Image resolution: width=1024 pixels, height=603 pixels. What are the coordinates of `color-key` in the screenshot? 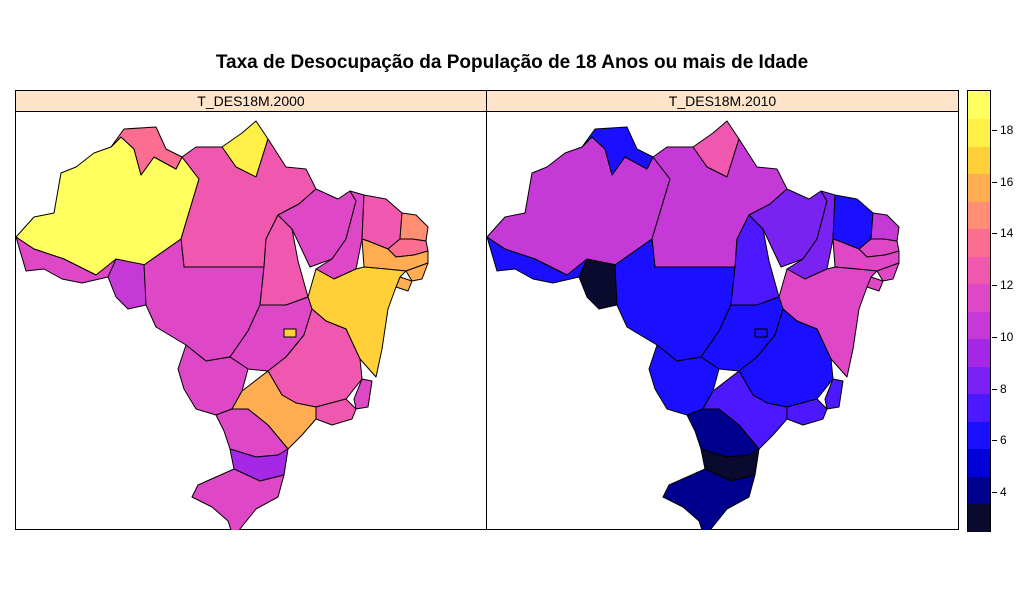 It's located at (979, 311).